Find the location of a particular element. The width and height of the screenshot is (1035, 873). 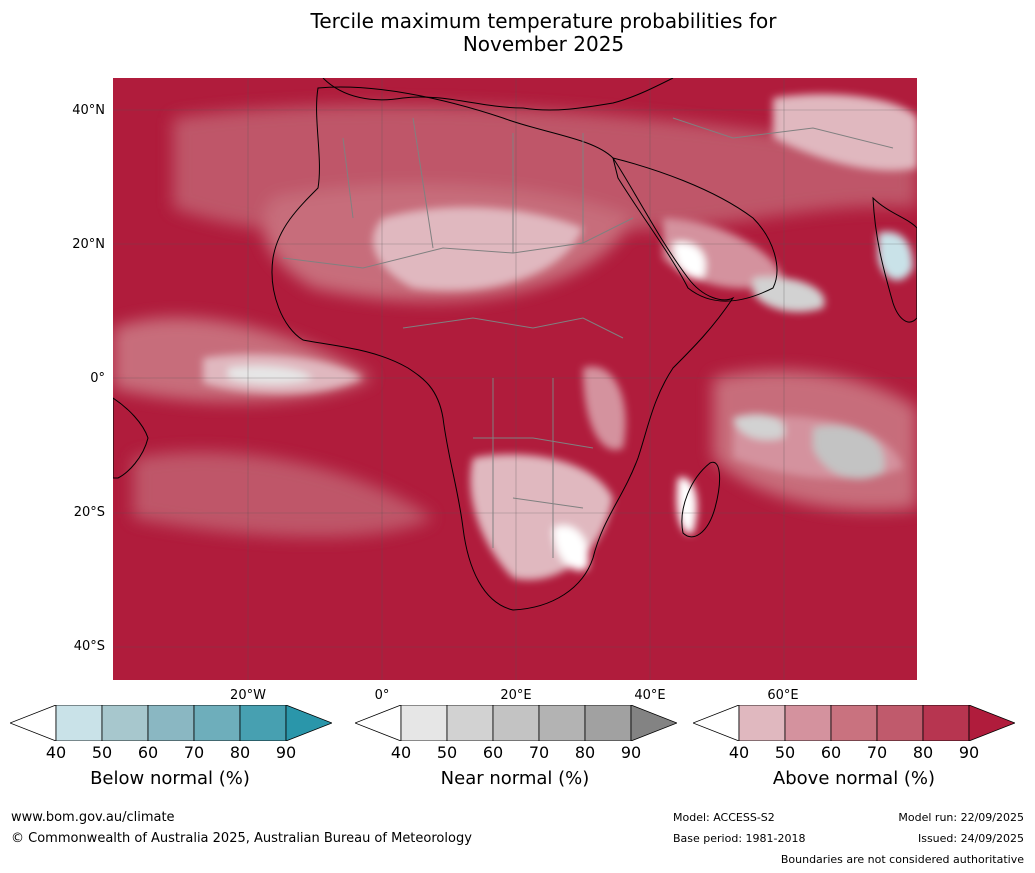

border-sahel is located at coordinates (458, 243).